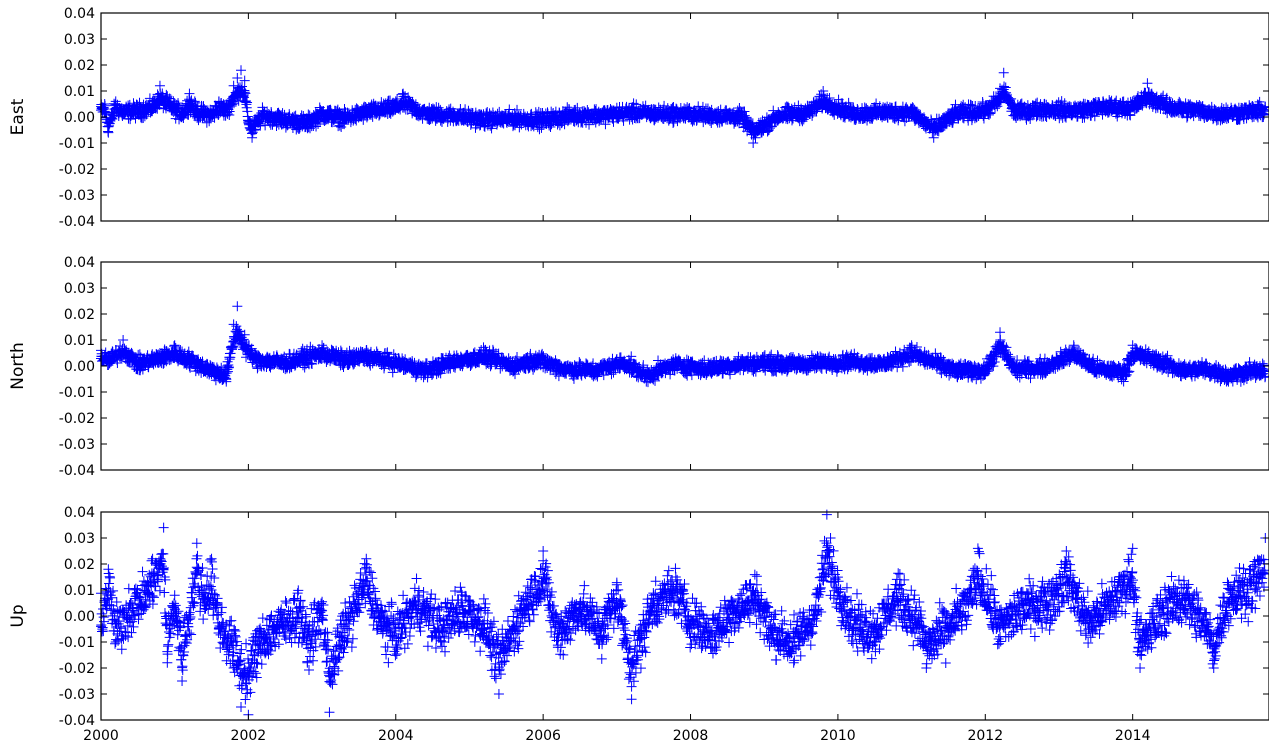  Describe the element at coordinates (682, 106) in the screenshot. I see `east-points` at that location.